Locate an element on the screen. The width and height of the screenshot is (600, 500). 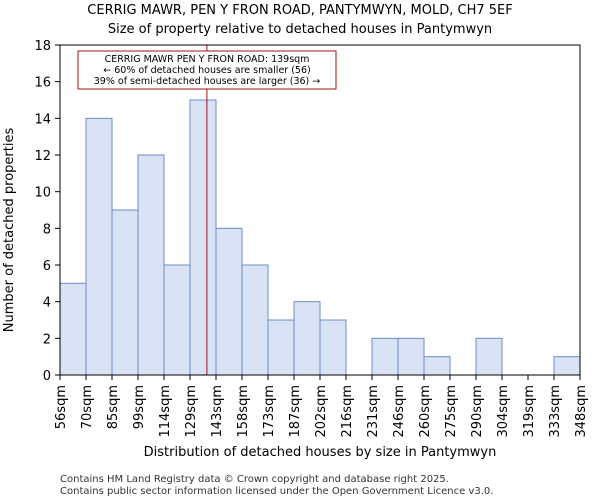
x-tick-label: 56sqm is located at coordinates (61, 407).